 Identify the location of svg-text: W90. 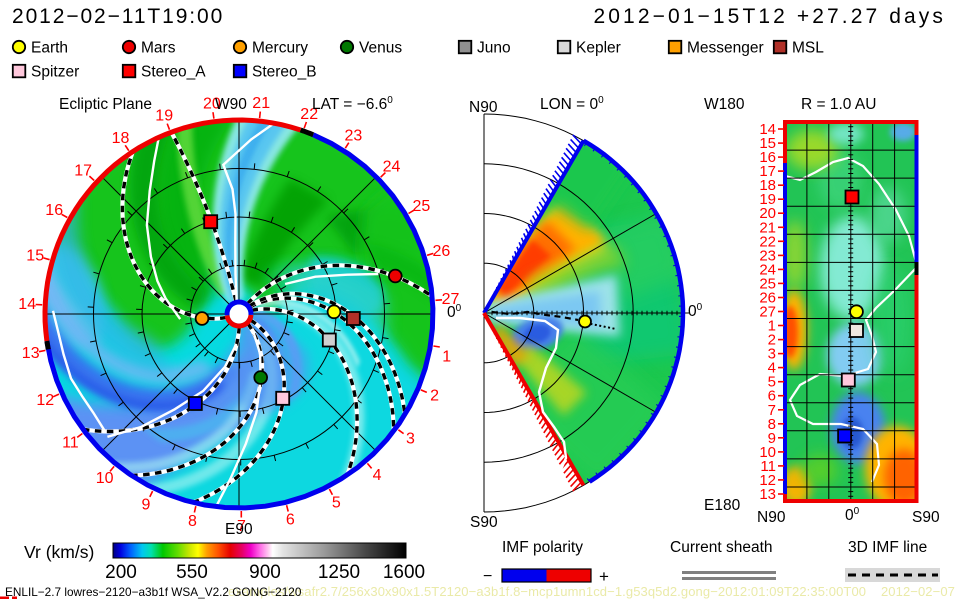
(231, 104).